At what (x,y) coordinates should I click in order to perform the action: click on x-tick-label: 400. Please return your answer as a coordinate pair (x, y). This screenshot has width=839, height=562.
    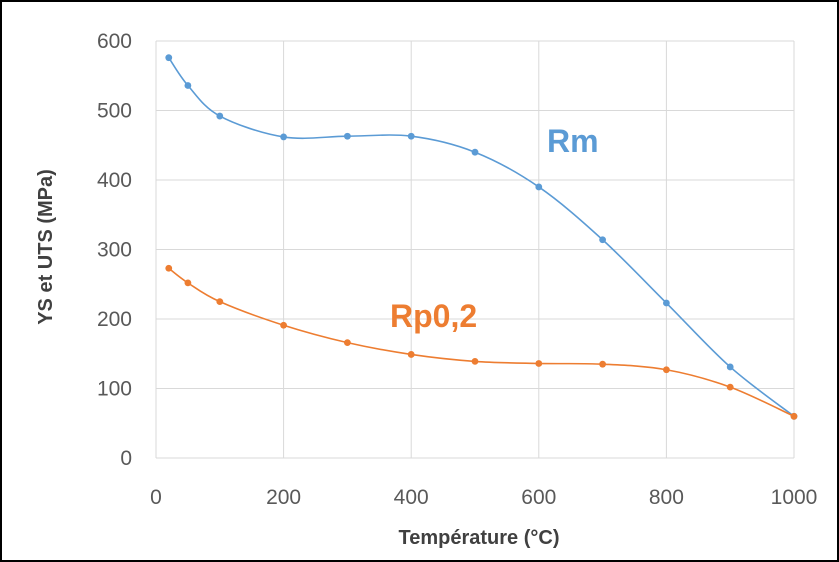
    Looking at the image, I should click on (411, 497).